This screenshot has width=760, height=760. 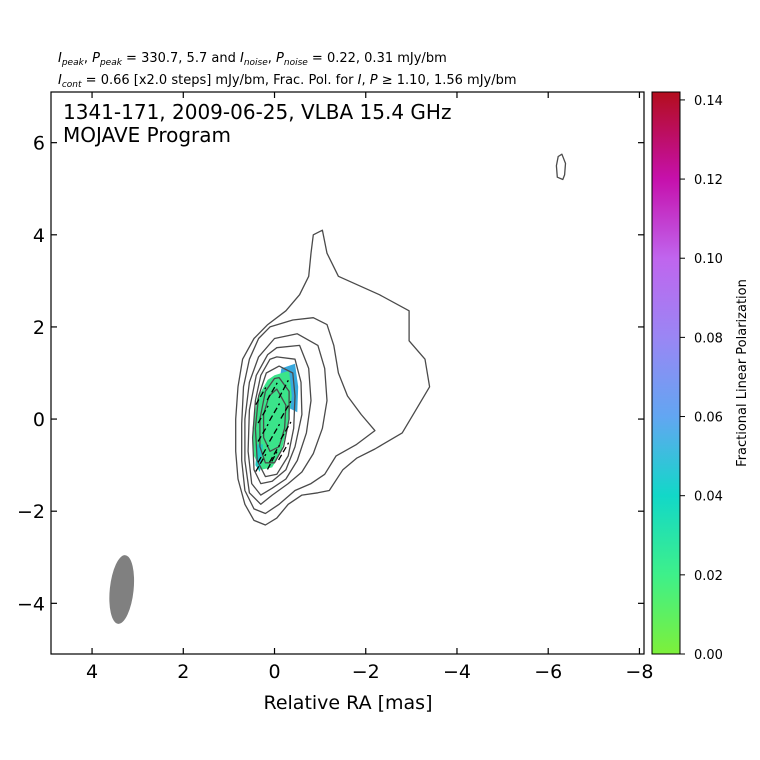 I want to click on colorbar-tick-label: 0.02, so click(x=708, y=576).